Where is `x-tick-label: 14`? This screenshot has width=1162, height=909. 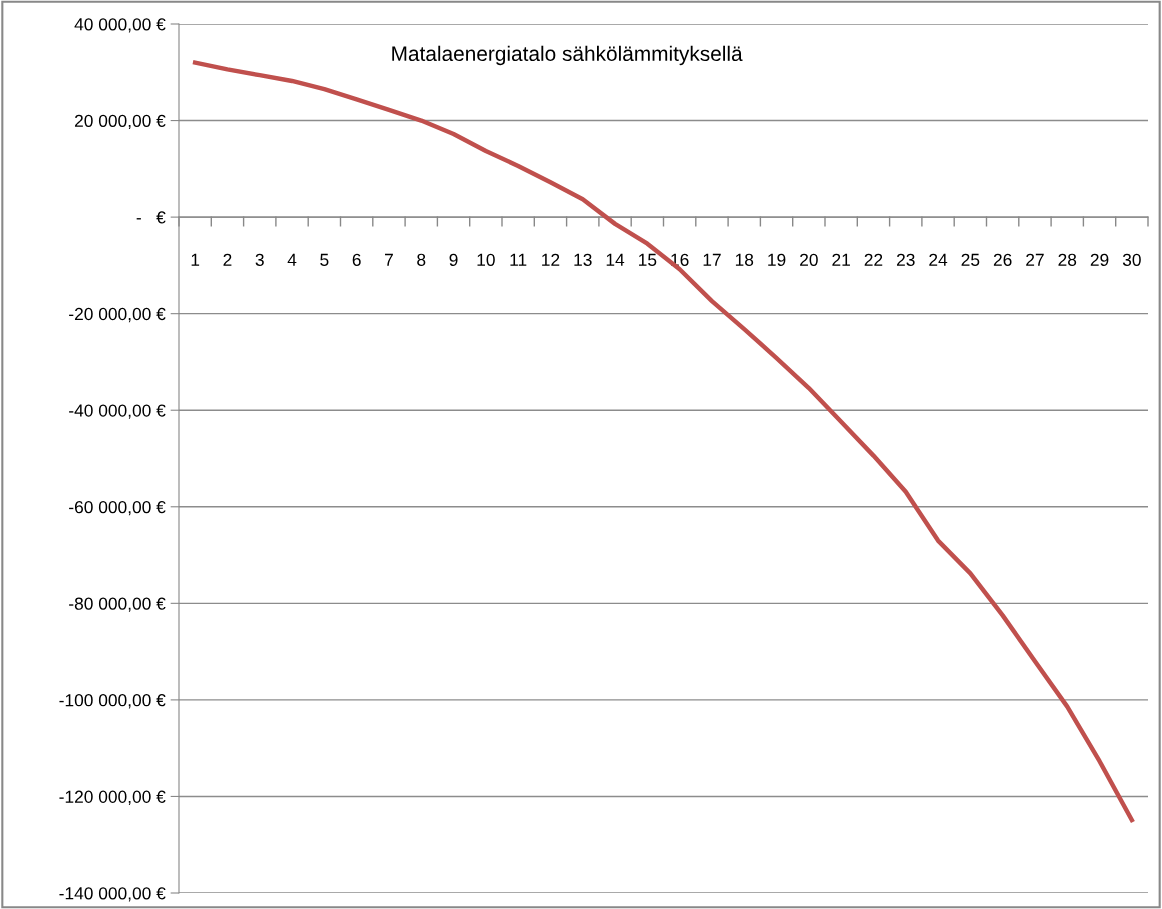 x-tick-label: 14 is located at coordinates (615, 259).